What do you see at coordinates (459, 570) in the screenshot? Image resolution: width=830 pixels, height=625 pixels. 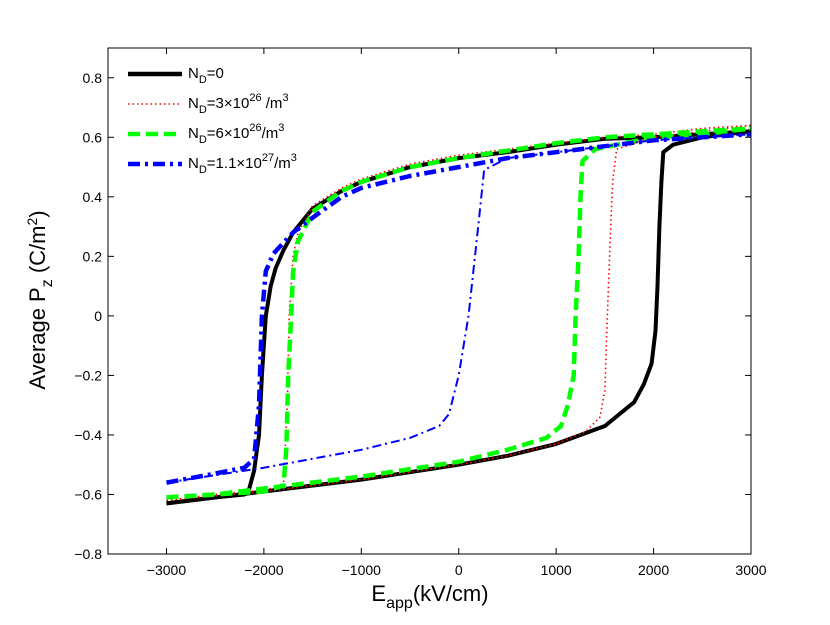 I see `x-tick-label: 0` at bounding box center [459, 570].